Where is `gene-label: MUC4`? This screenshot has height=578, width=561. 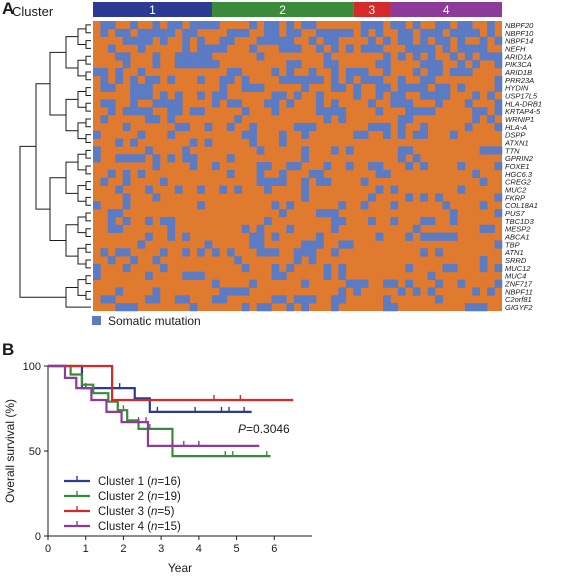 gene-label: MUC4 is located at coordinates (515, 276).